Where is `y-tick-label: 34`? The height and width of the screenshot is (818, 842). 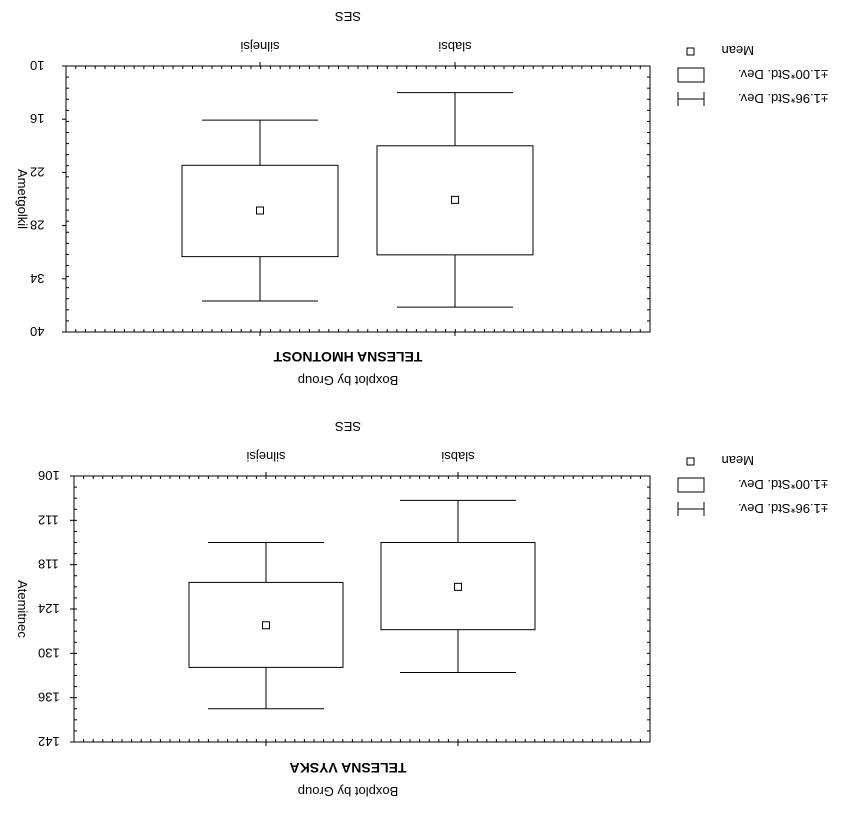
y-tick-label: 34 is located at coordinates (37, 278).